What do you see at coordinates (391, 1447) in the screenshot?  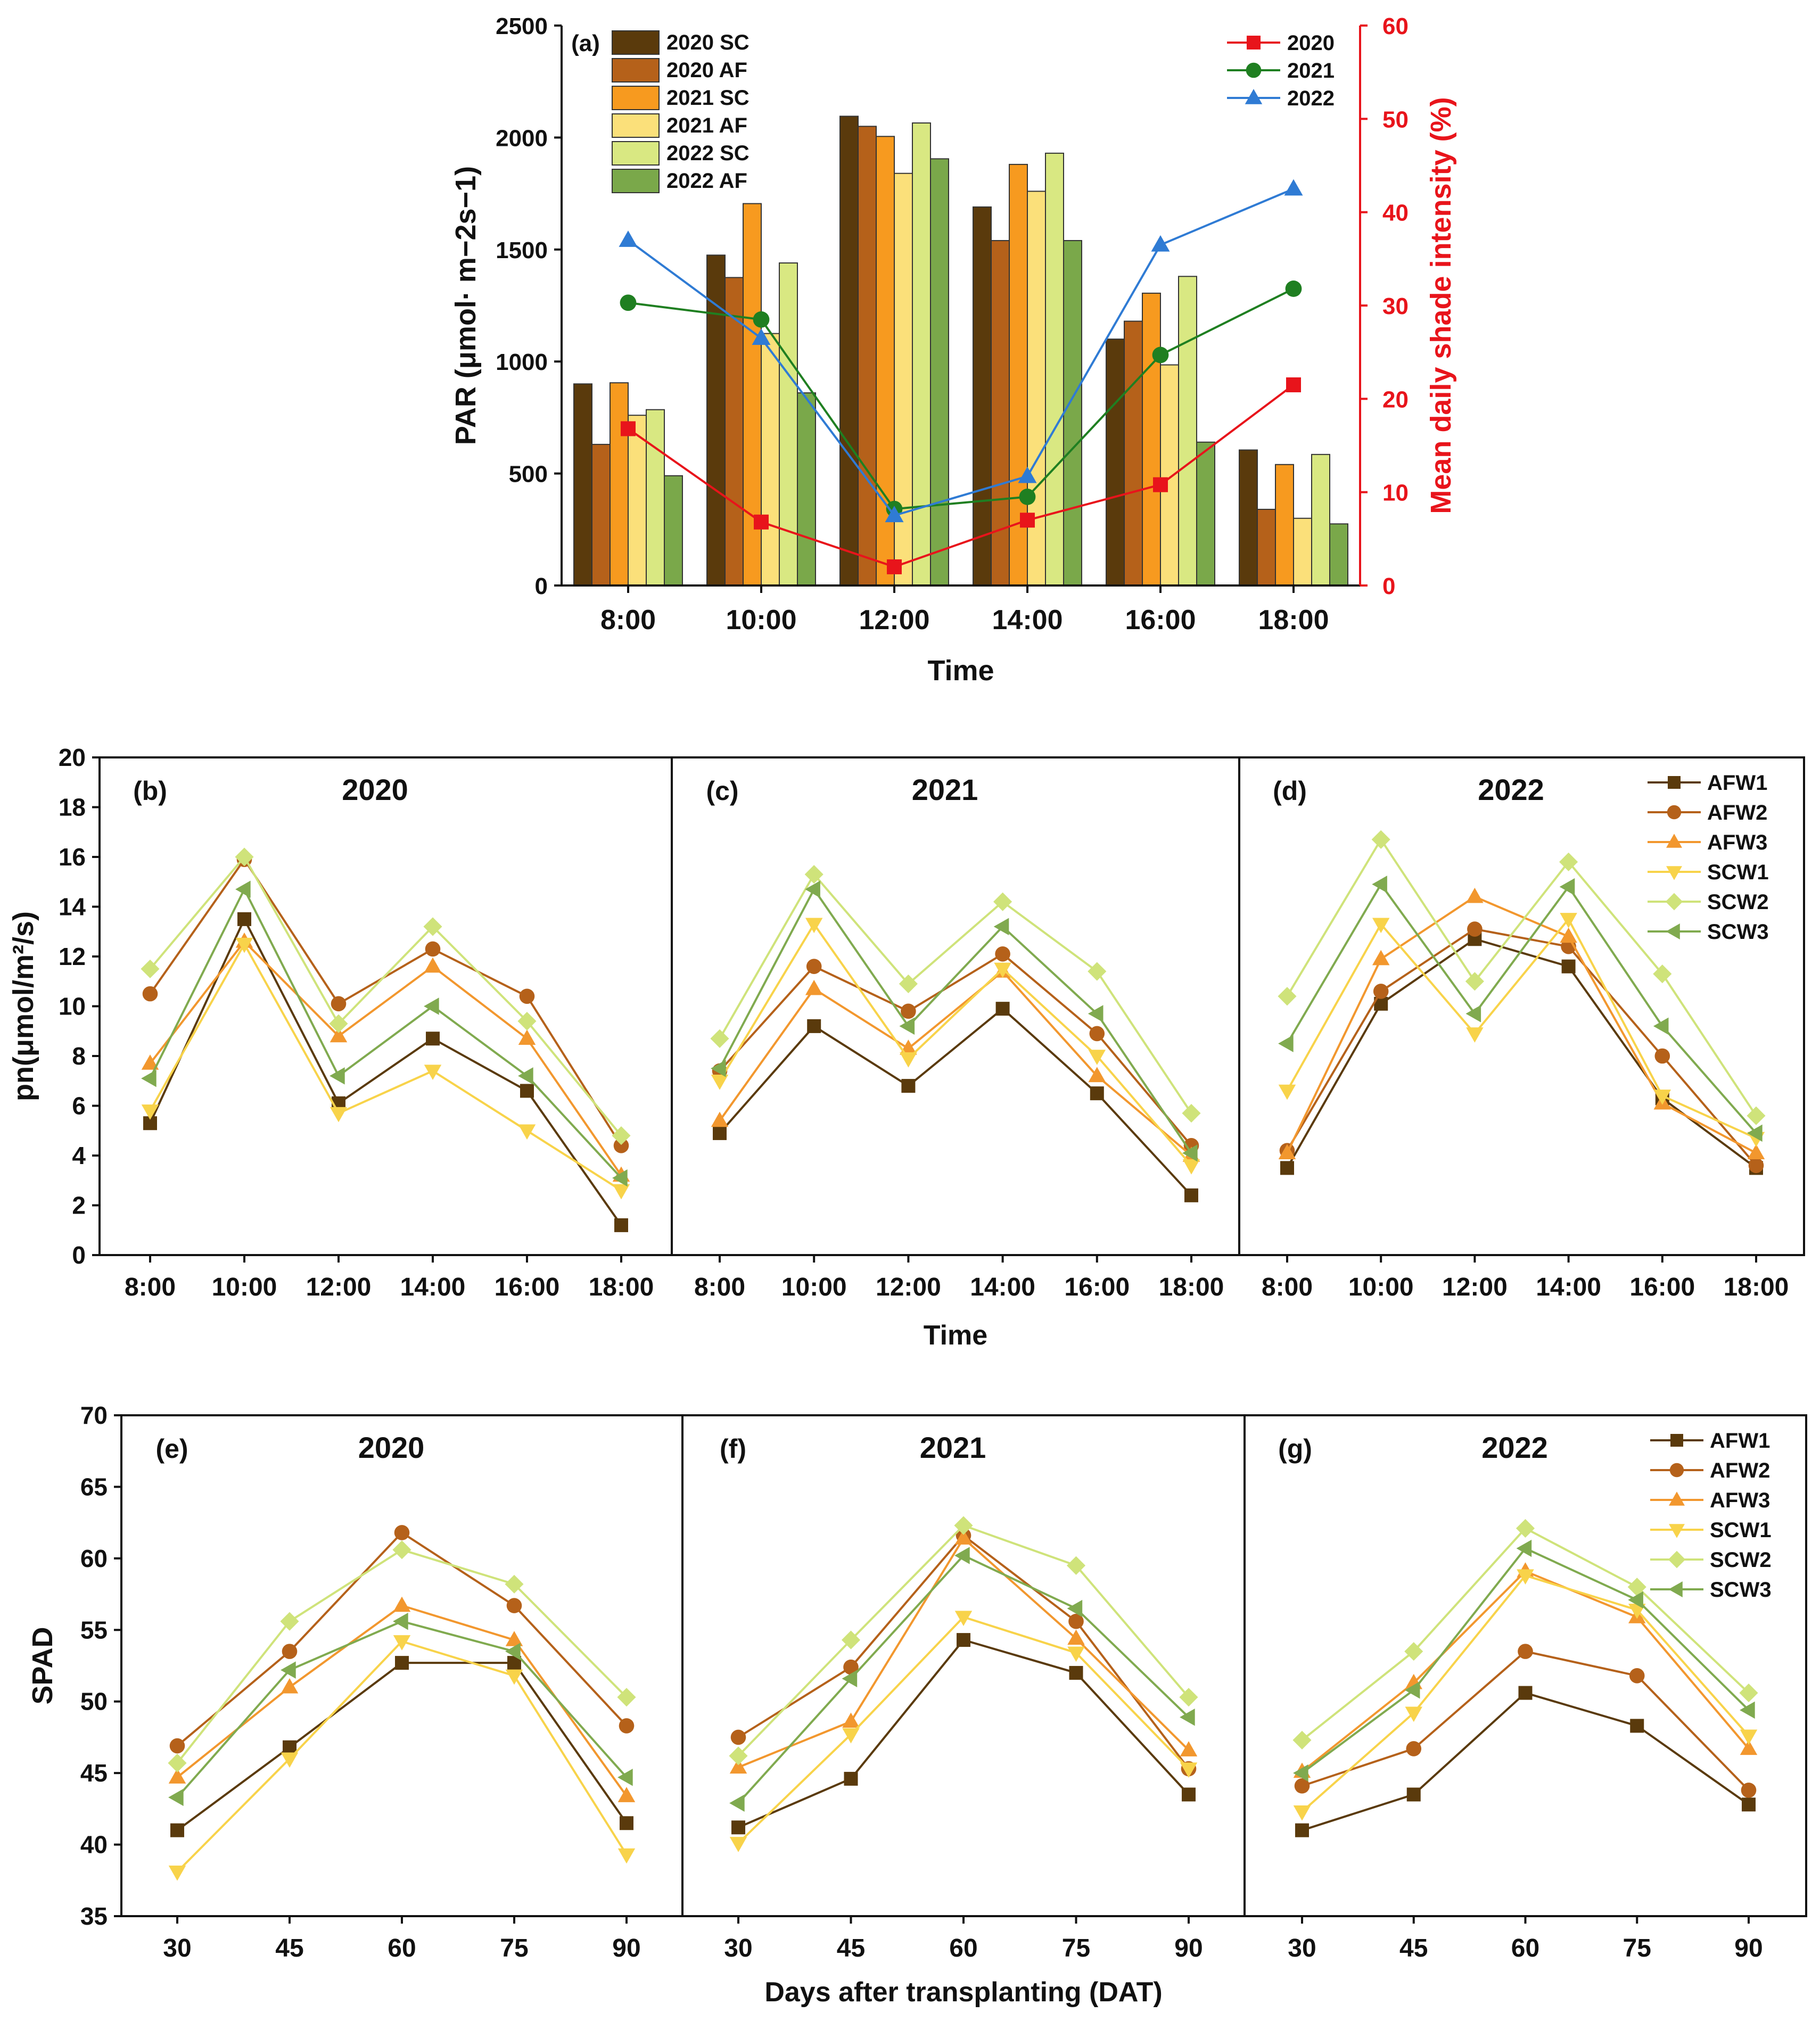 I see `panel-title: 2020` at bounding box center [391, 1447].